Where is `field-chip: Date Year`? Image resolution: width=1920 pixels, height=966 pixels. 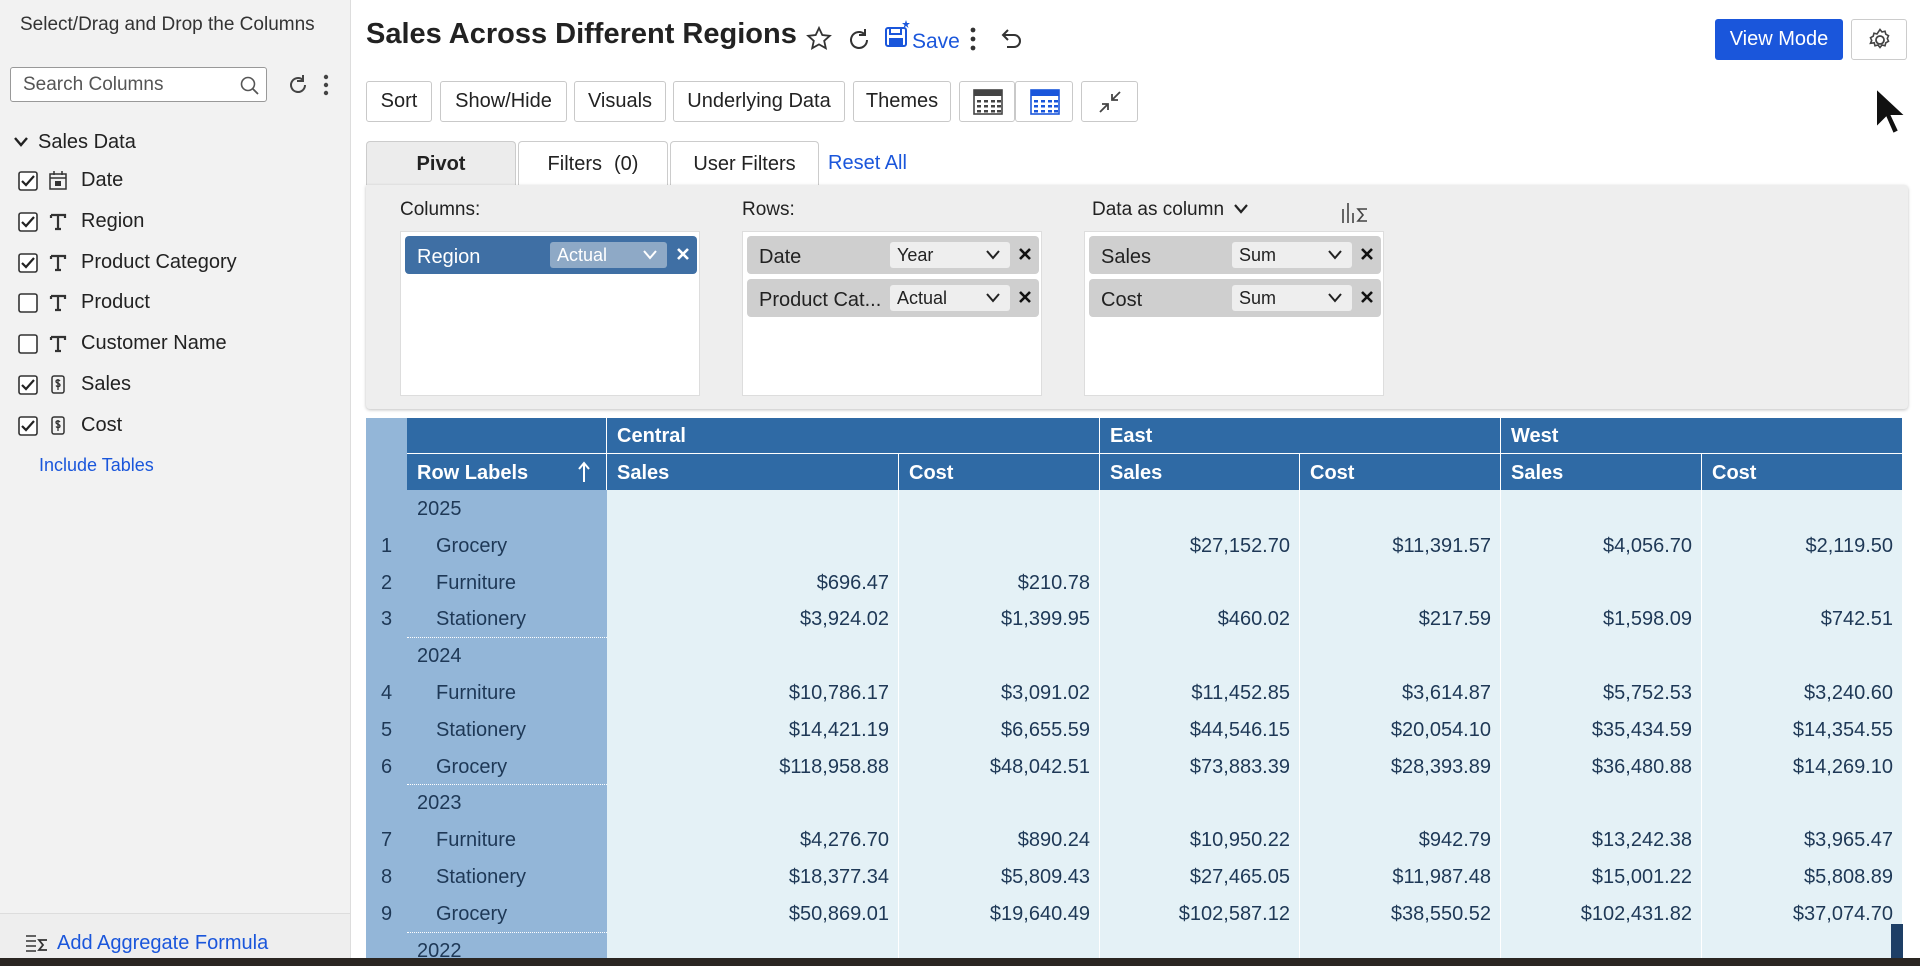 field-chip: Date Year is located at coordinates (893, 255).